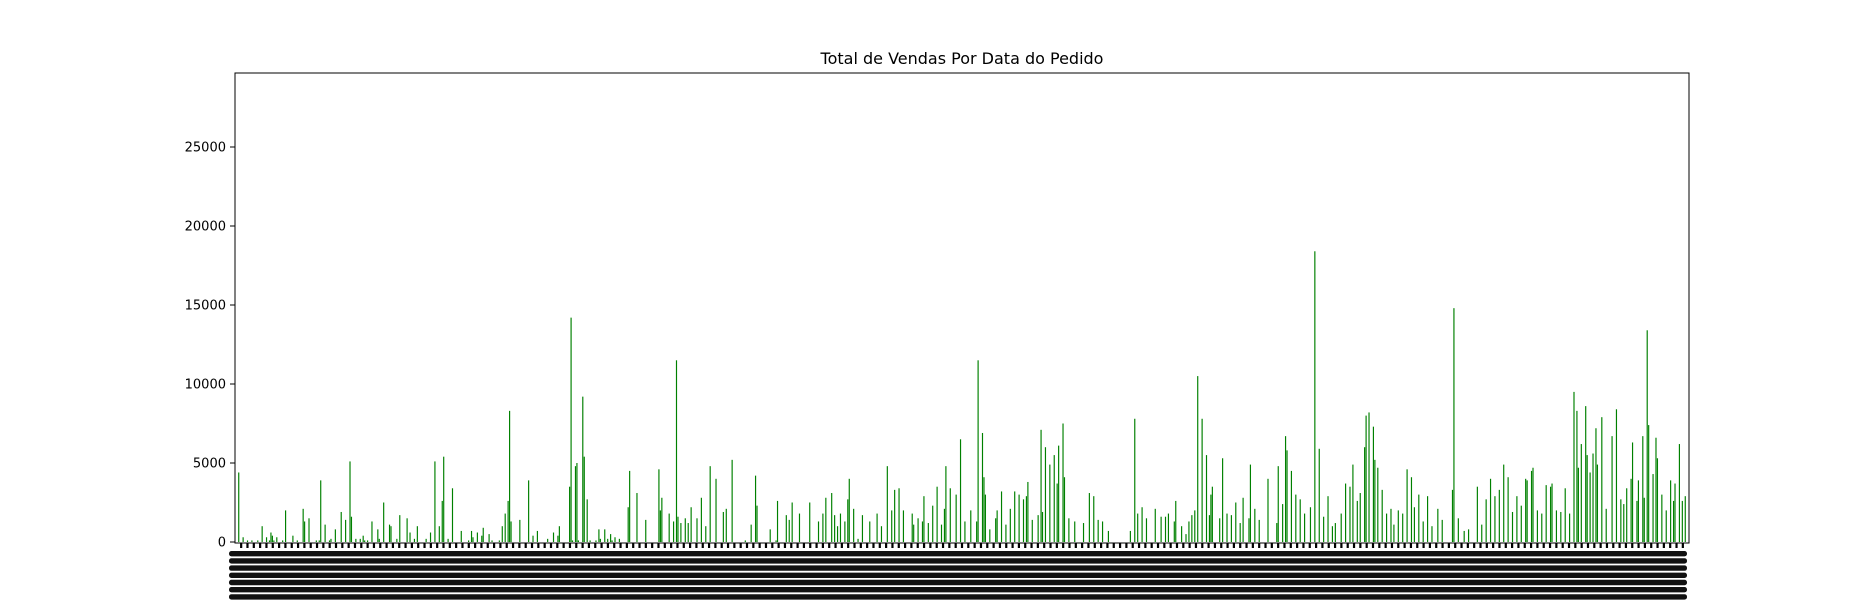 Image resolution: width=1850 pixels, height=604 pixels. I want to click on y-tick-label: 15000, so click(205, 306).